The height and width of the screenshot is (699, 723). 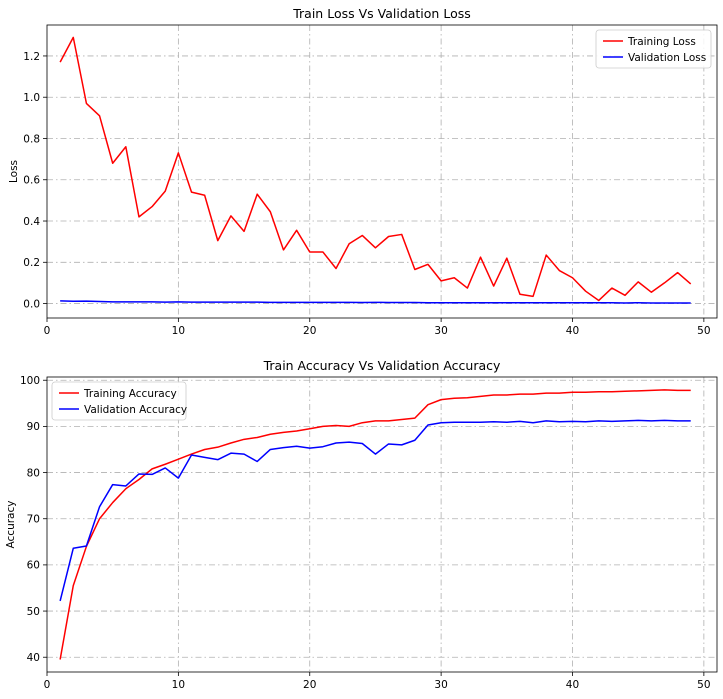 What do you see at coordinates (309, 685) in the screenshot?
I see `chart-2-xtick-label-2: 20` at bounding box center [309, 685].